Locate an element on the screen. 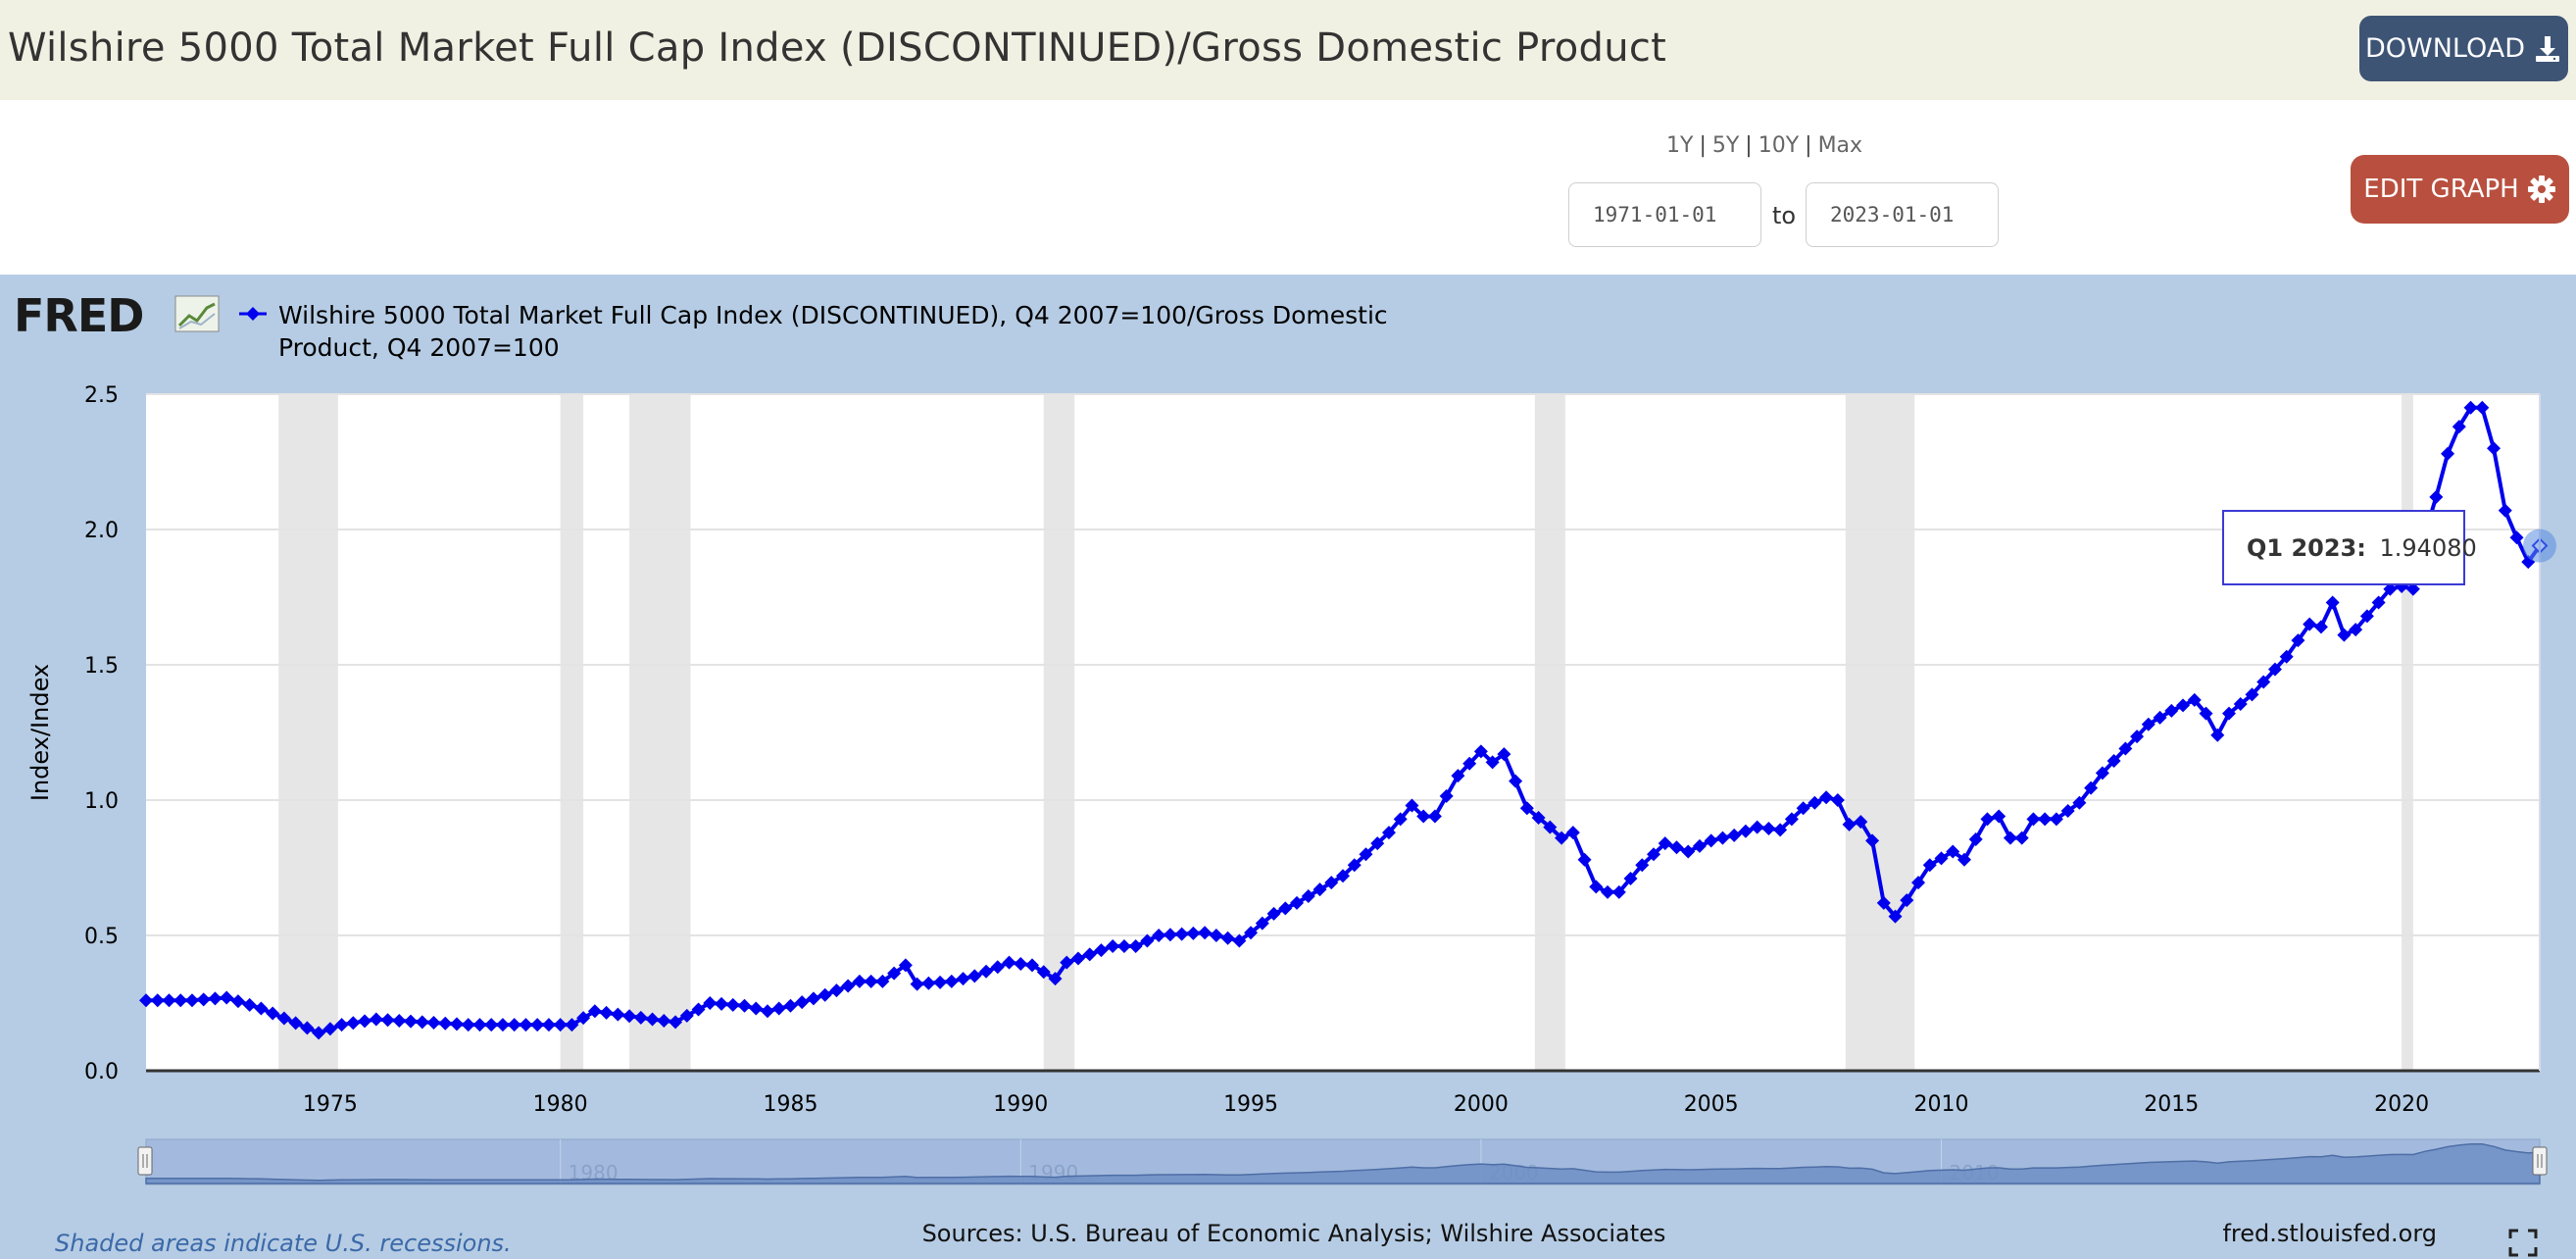  edit-graph-button: EDIT GRAPH is located at coordinates (2460, 189).